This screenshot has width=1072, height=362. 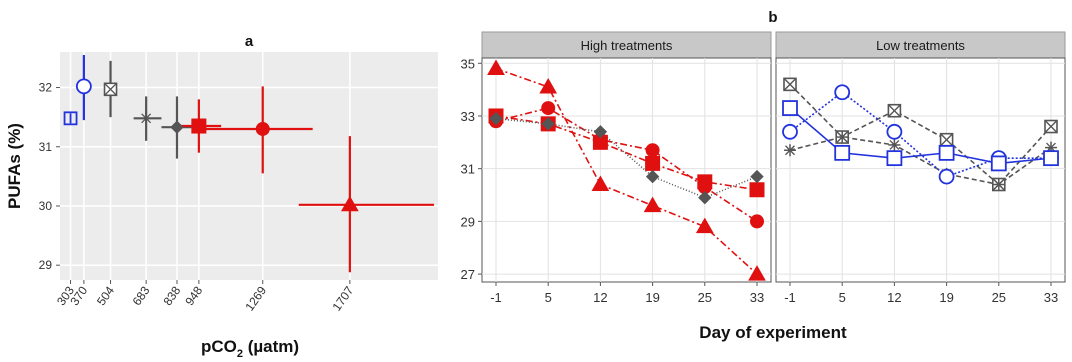 What do you see at coordinates (255, 298) in the screenshot?
I see `panel-a-xtick-label: 1269` at bounding box center [255, 298].